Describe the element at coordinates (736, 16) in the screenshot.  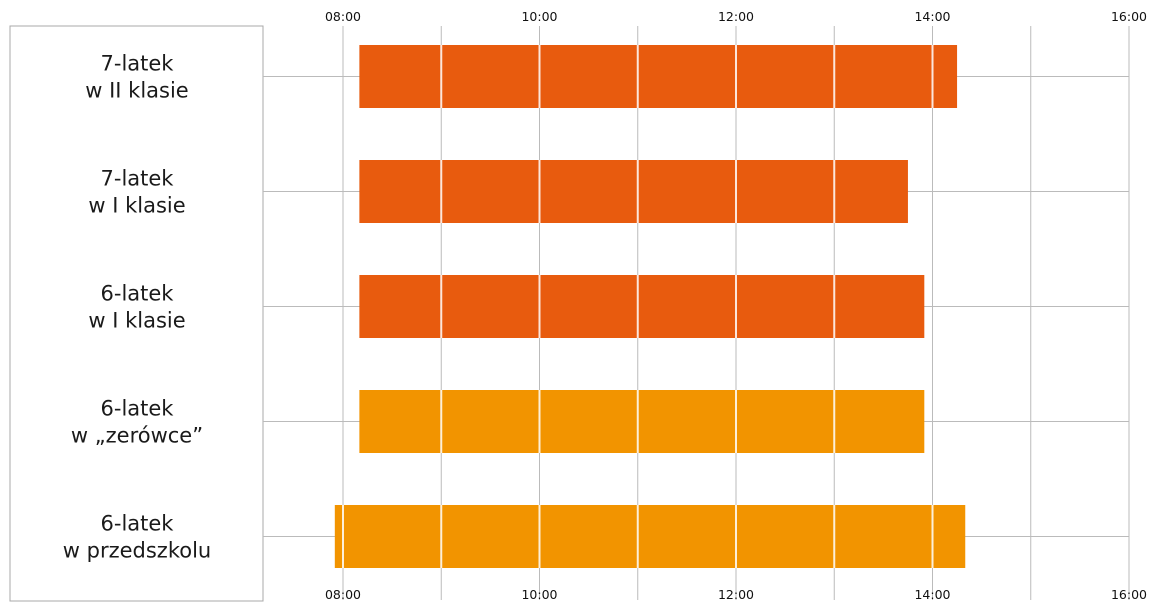
I see `x-tick-label-top: 12:00` at that location.